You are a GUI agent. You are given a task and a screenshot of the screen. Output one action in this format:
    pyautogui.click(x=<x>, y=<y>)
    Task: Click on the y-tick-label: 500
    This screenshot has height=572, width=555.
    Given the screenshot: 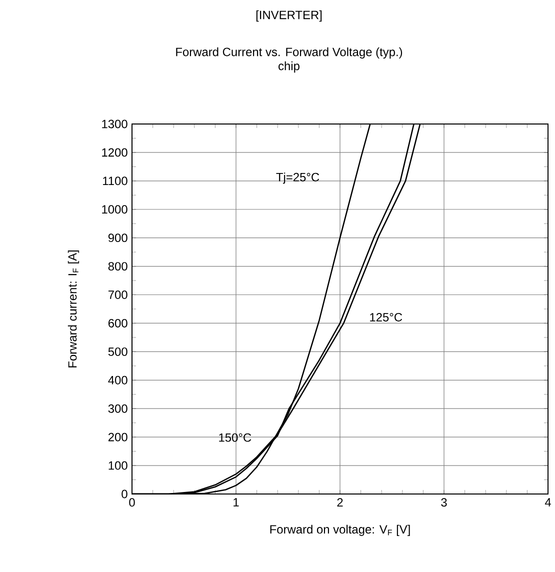 What is the action you would take?
    pyautogui.click(x=118, y=351)
    